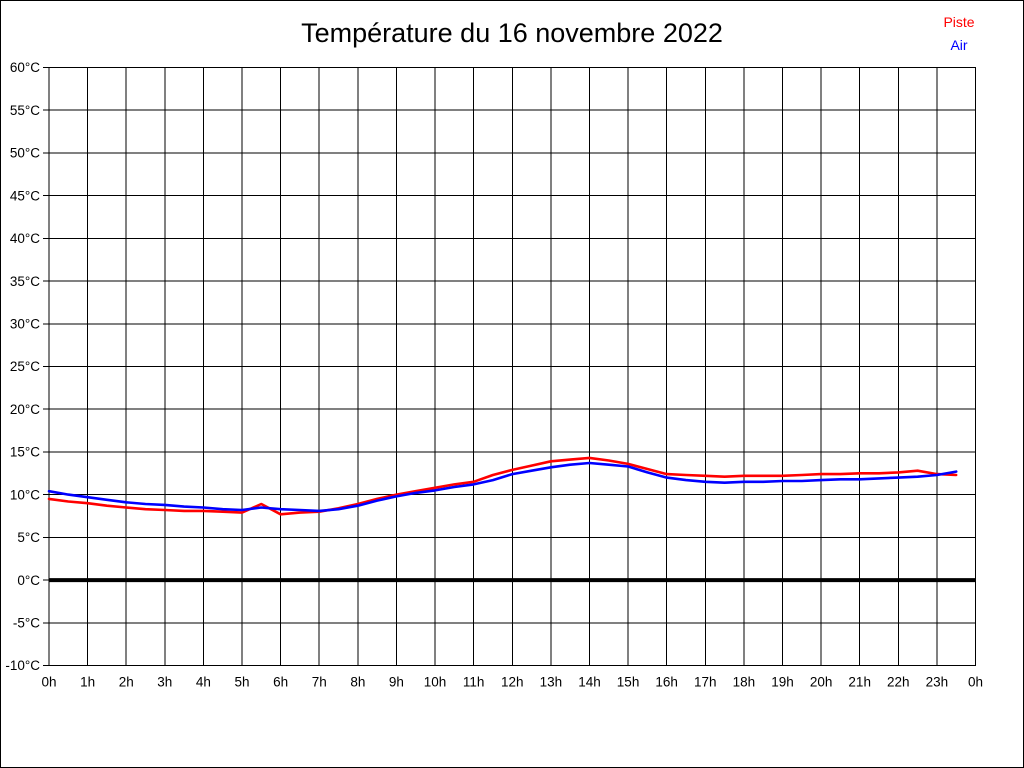  What do you see at coordinates (25, 452) in the screenshot?
I see `y-tick-label: 15°C` at bounding box center [25, 452].